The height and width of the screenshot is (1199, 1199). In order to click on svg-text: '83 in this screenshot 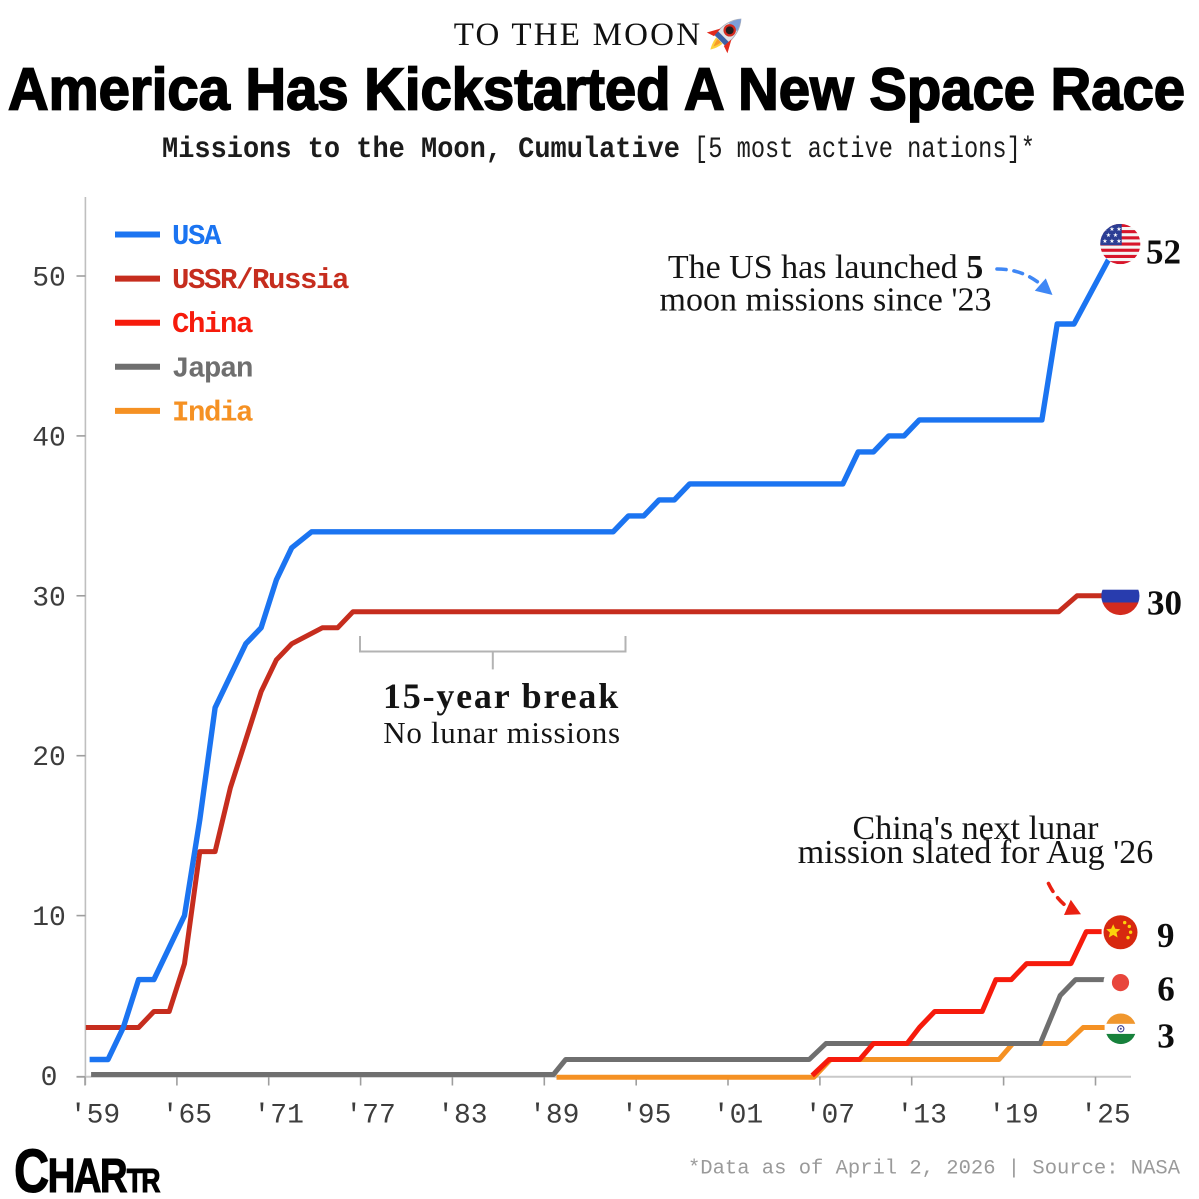, I will do `click(462, 1115)`.